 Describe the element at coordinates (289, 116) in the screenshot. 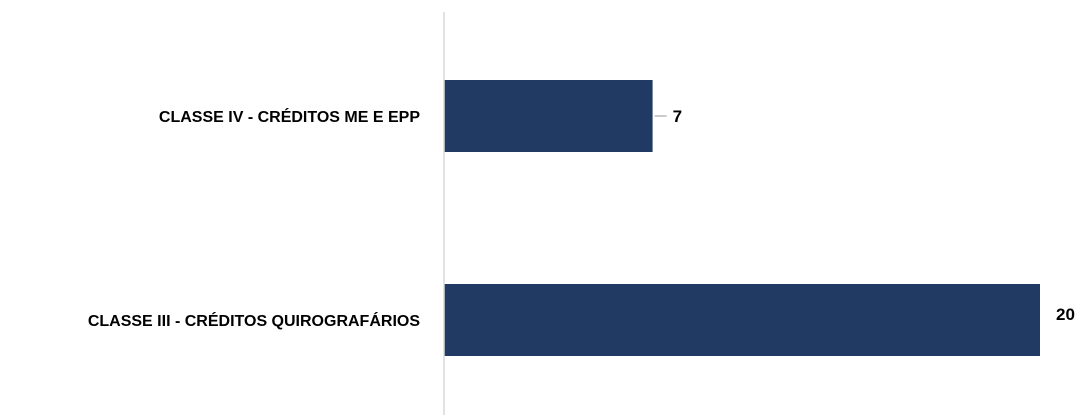

I see `category-label-1: CLASSE IV - CRÉDITOS ME E EPP` at that location.